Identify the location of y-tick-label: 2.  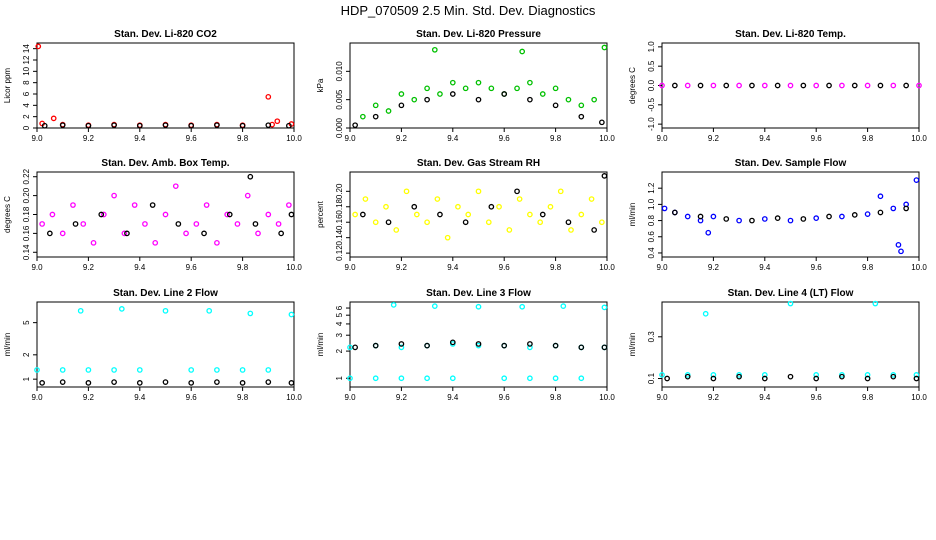
(339, 350).